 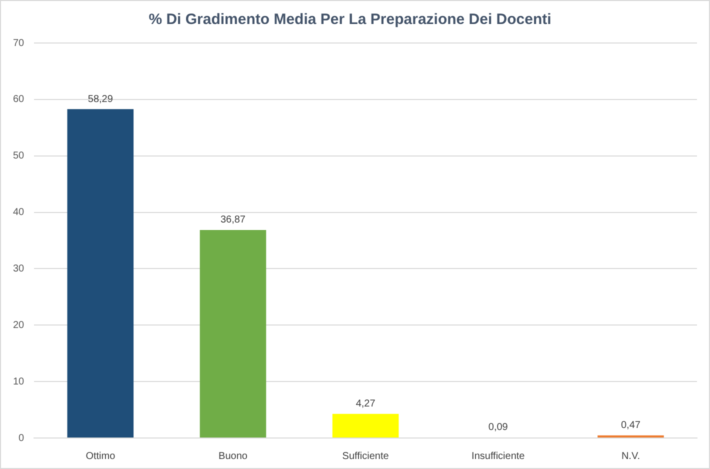 I want to click on y-tick-label: 0, so click(x=21, y=438).